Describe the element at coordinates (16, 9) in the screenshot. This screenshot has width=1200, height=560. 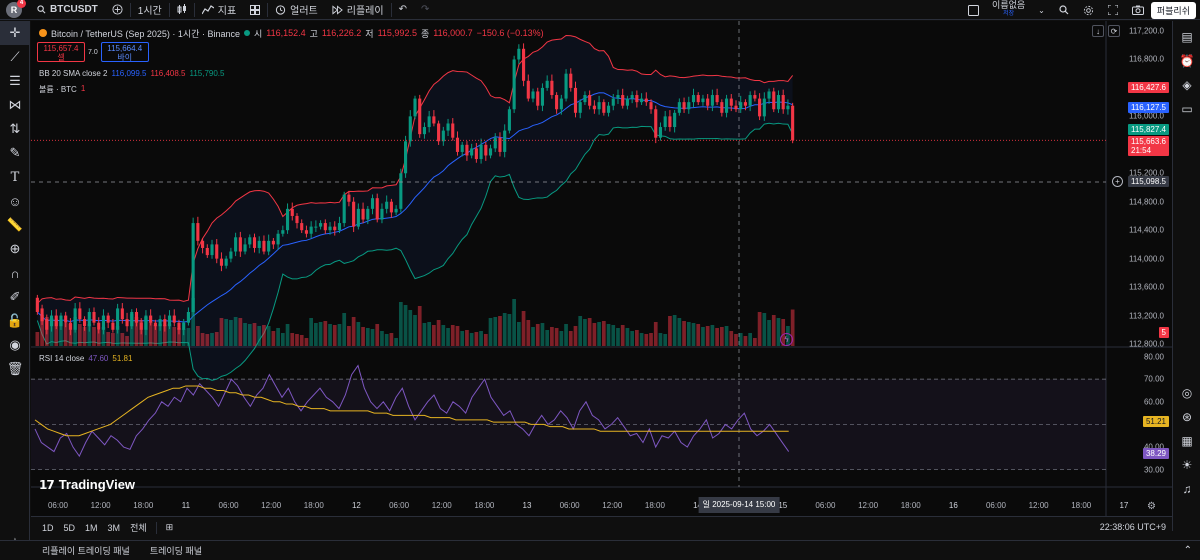
I see `user-avatar: R 4` at that location.